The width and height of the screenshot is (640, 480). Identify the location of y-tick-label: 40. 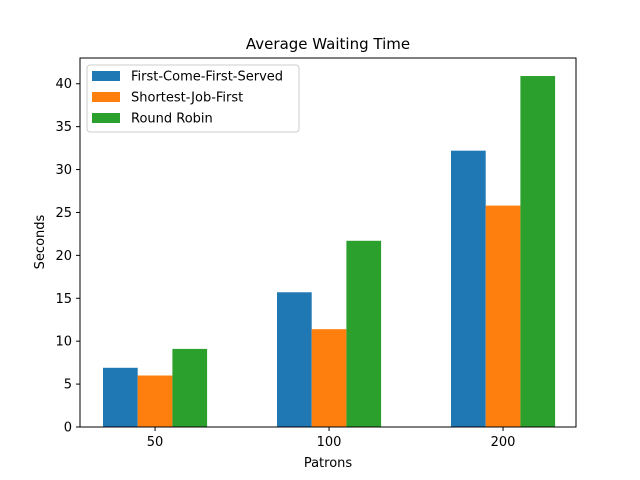
(63, 84).